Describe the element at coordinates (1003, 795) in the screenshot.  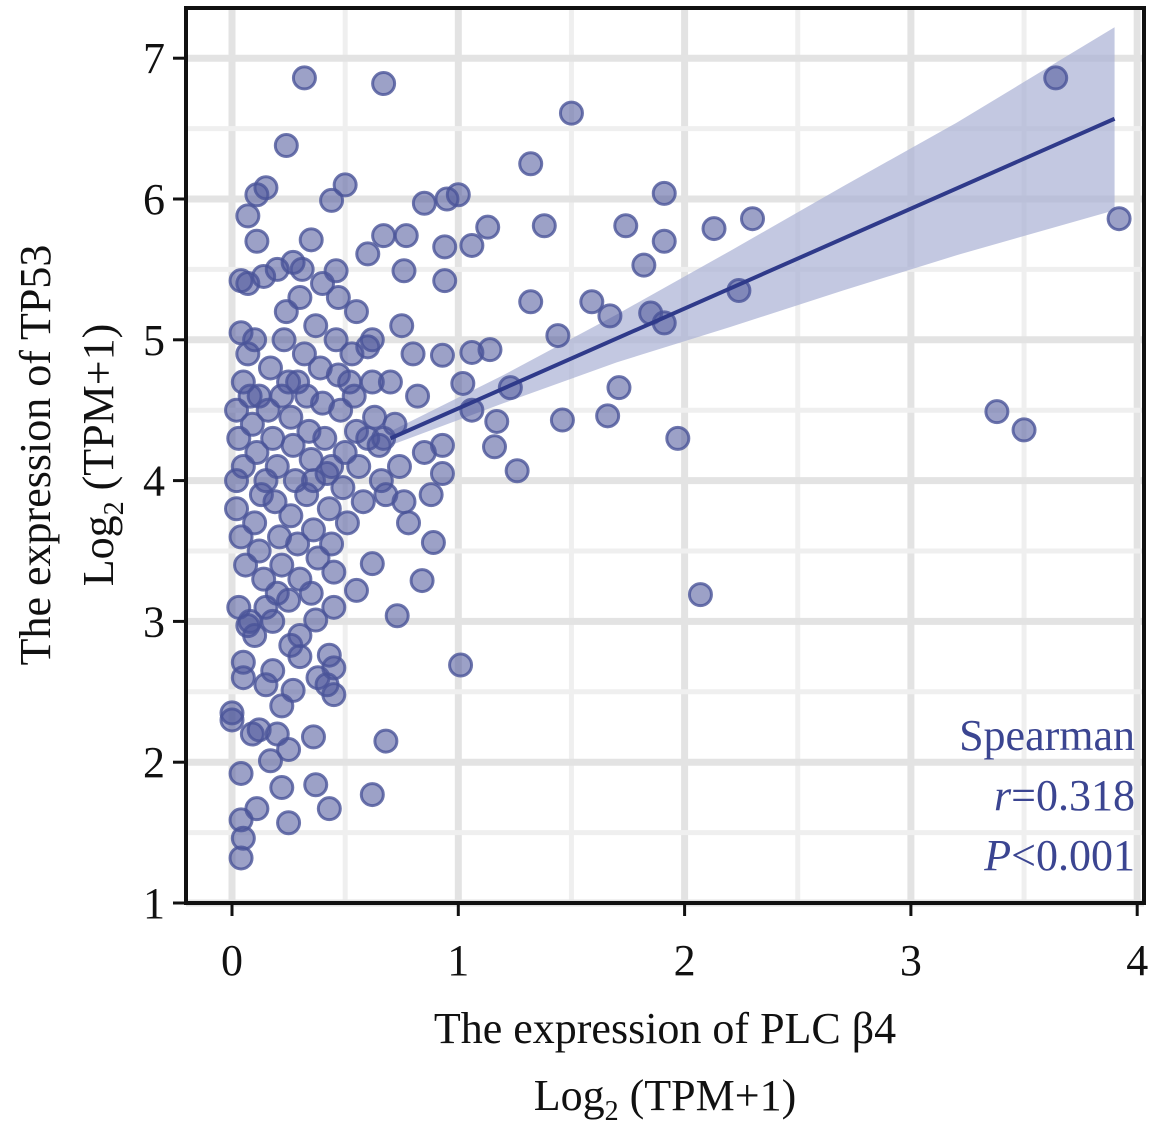
I see `stat-r-label: r` at that location.